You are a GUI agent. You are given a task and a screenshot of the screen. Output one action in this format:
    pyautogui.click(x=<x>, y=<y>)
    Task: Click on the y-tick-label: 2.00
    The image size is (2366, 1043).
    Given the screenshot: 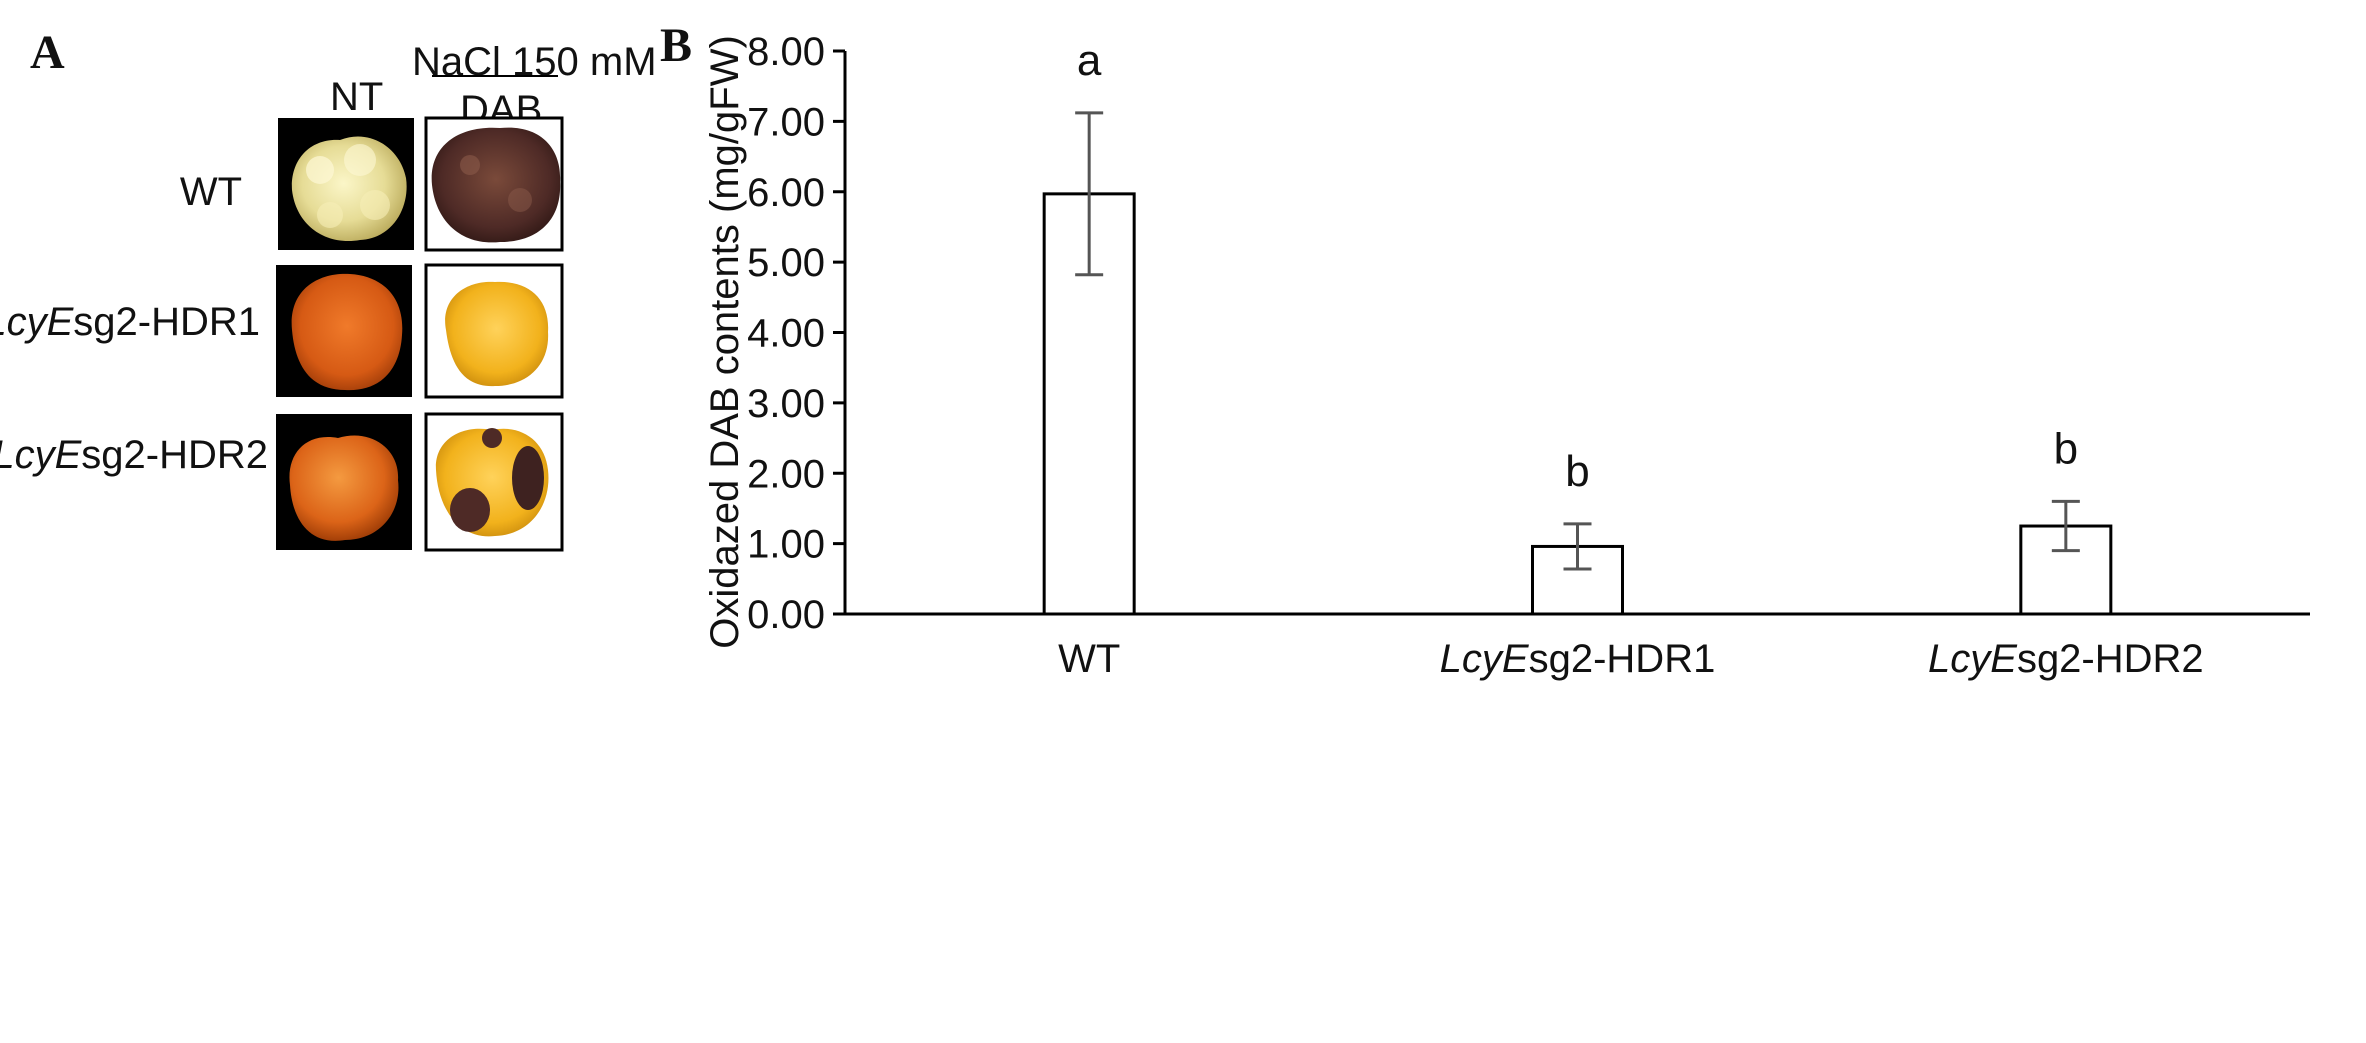 What is the action you would take?
    pyautogui.click(x=786, y=474)
    